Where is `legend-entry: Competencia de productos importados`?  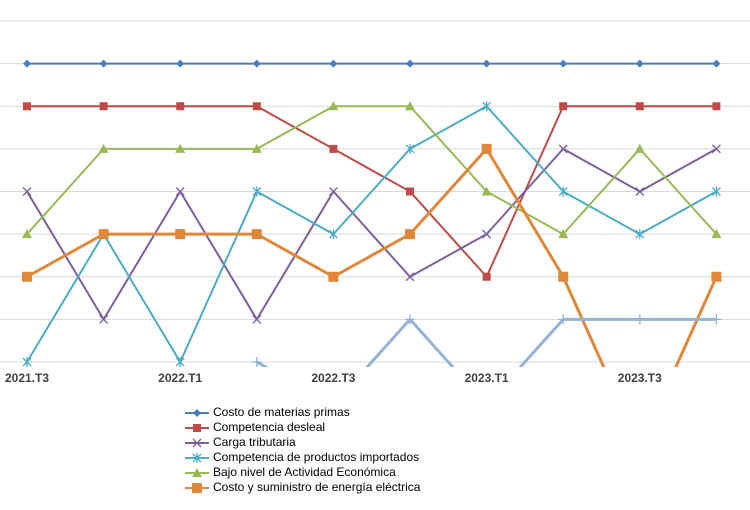 legend-entry: Competencia de productos importados is located at coordinates (302, 457).